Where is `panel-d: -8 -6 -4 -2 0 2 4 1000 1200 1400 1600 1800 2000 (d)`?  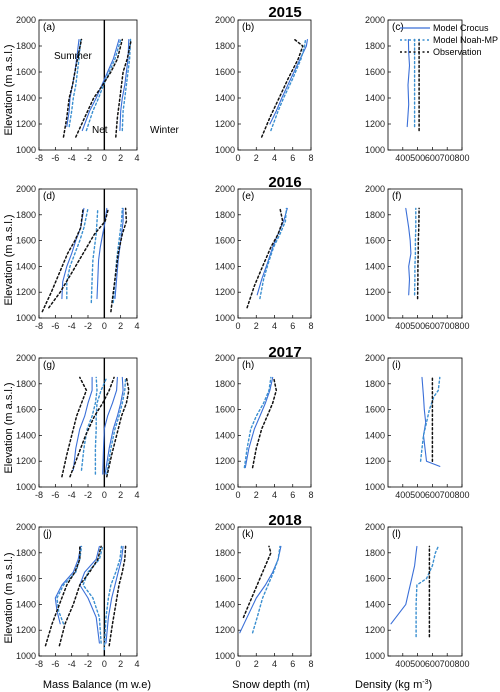 panel-d: -8 -6 -4 -2 0 2 4 1000 1200 1400 1600 1800 2000 (d) is located at coordinates (78, 257).